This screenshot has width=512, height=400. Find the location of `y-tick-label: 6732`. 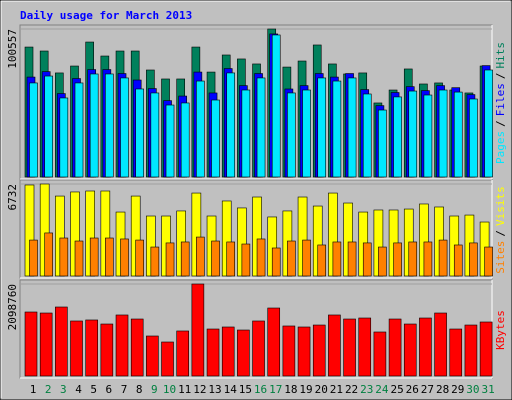

y-tick-label: 6732 is located at coordinates (12, 197).